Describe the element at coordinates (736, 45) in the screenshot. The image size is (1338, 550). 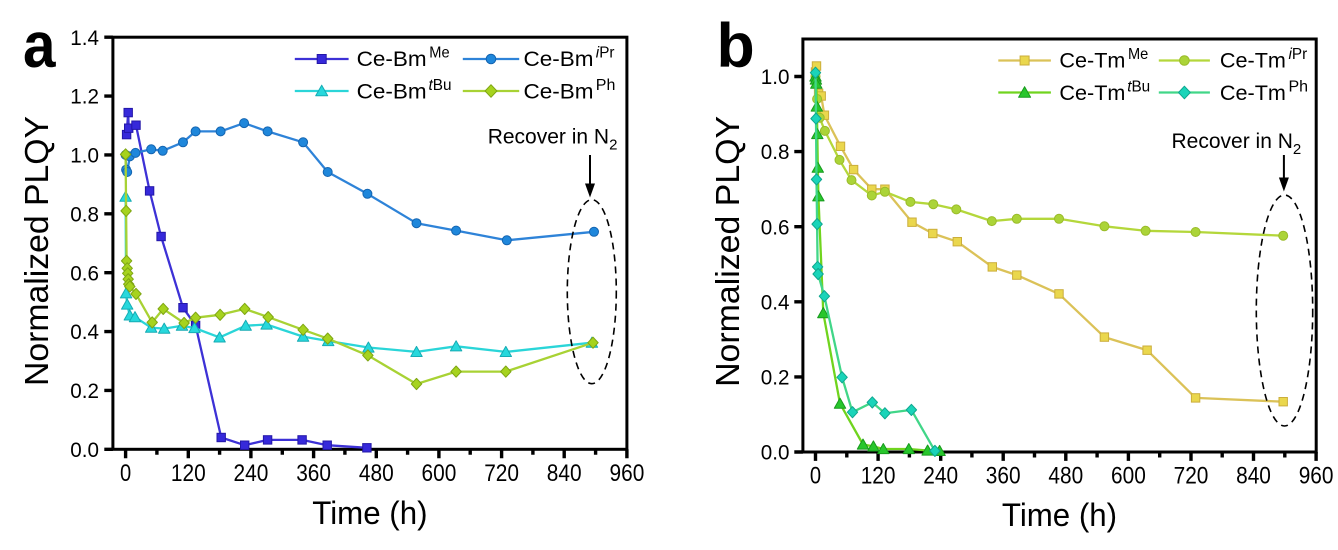
I see `svg-text: b` at that location.